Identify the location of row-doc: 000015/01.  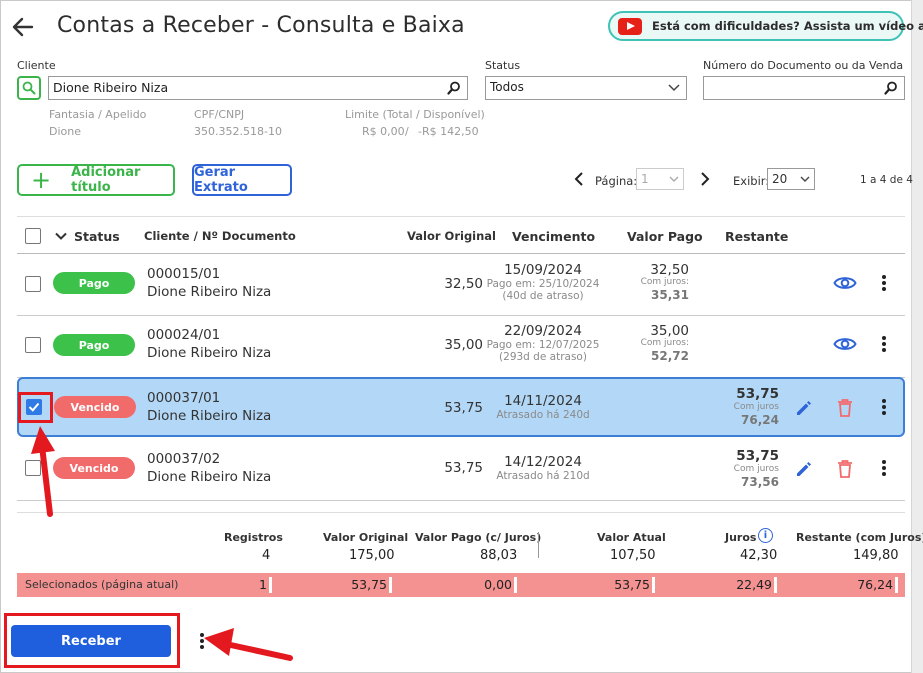
(184, 274).